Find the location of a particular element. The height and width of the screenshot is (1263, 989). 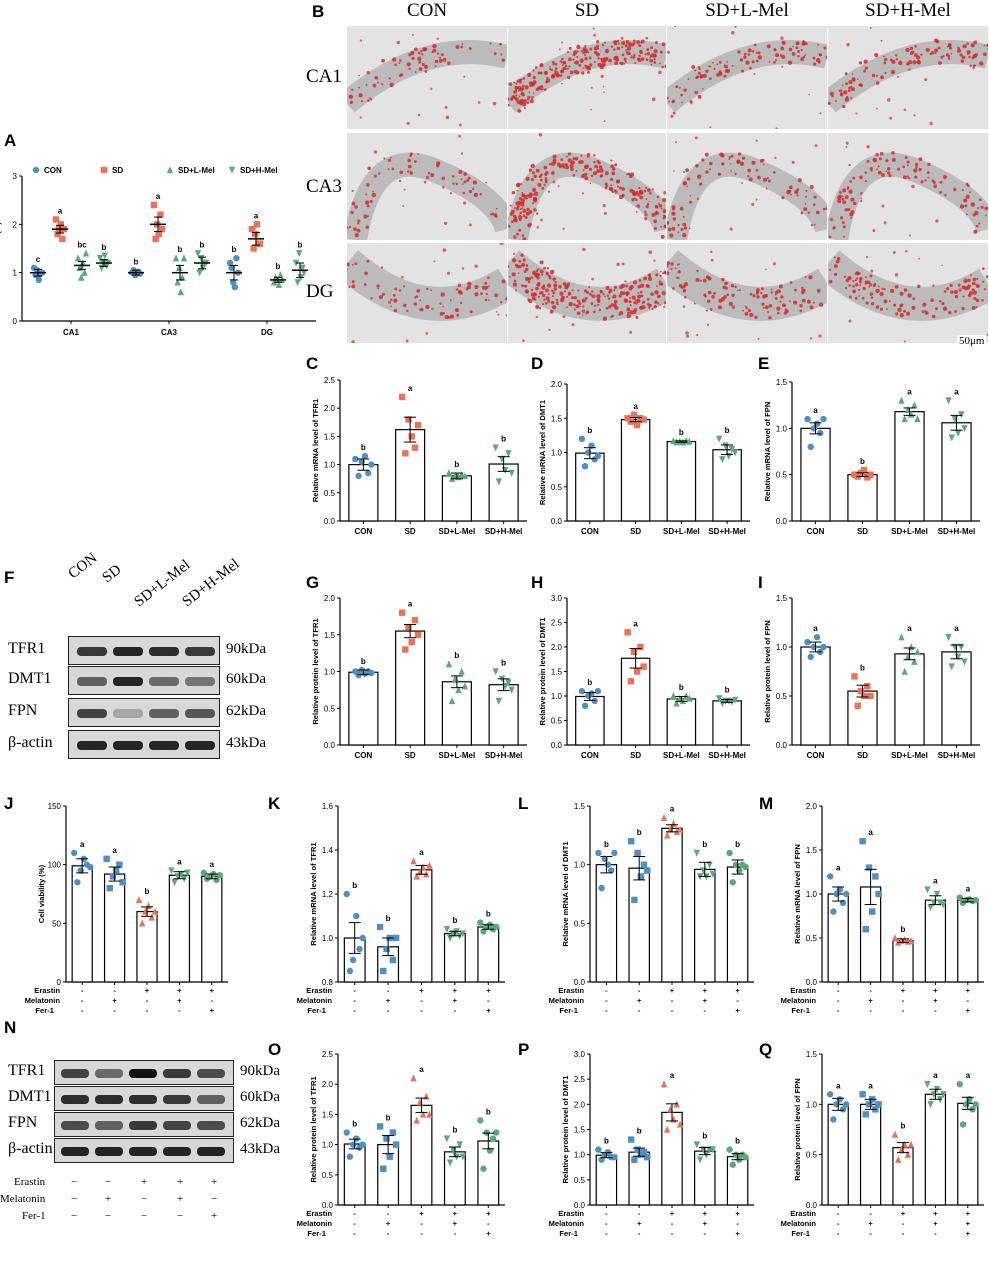

panel-letter-g: G is located at coordinates (313, 582).